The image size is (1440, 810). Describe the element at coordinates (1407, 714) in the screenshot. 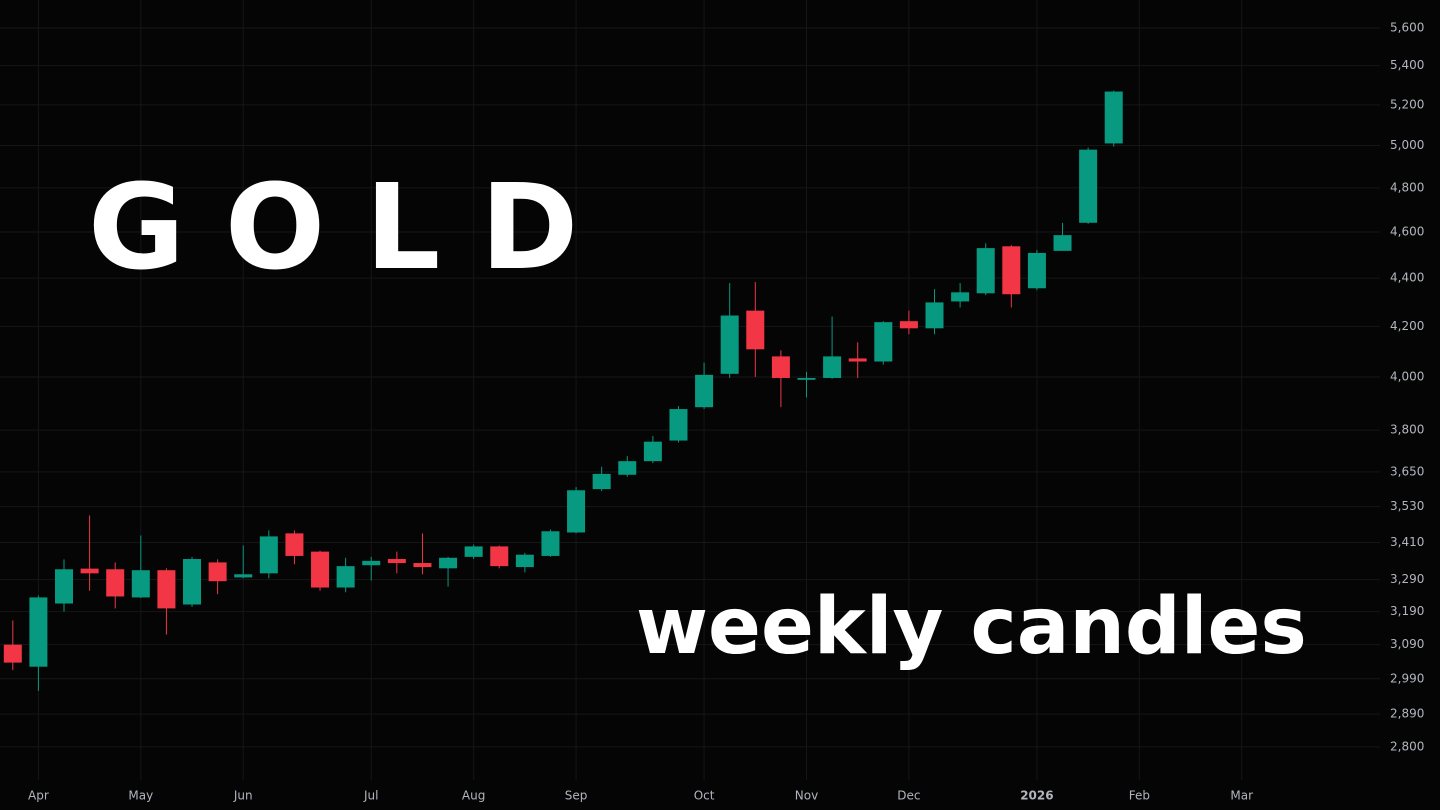

I see `y-tick-label: 2,890` at that location.